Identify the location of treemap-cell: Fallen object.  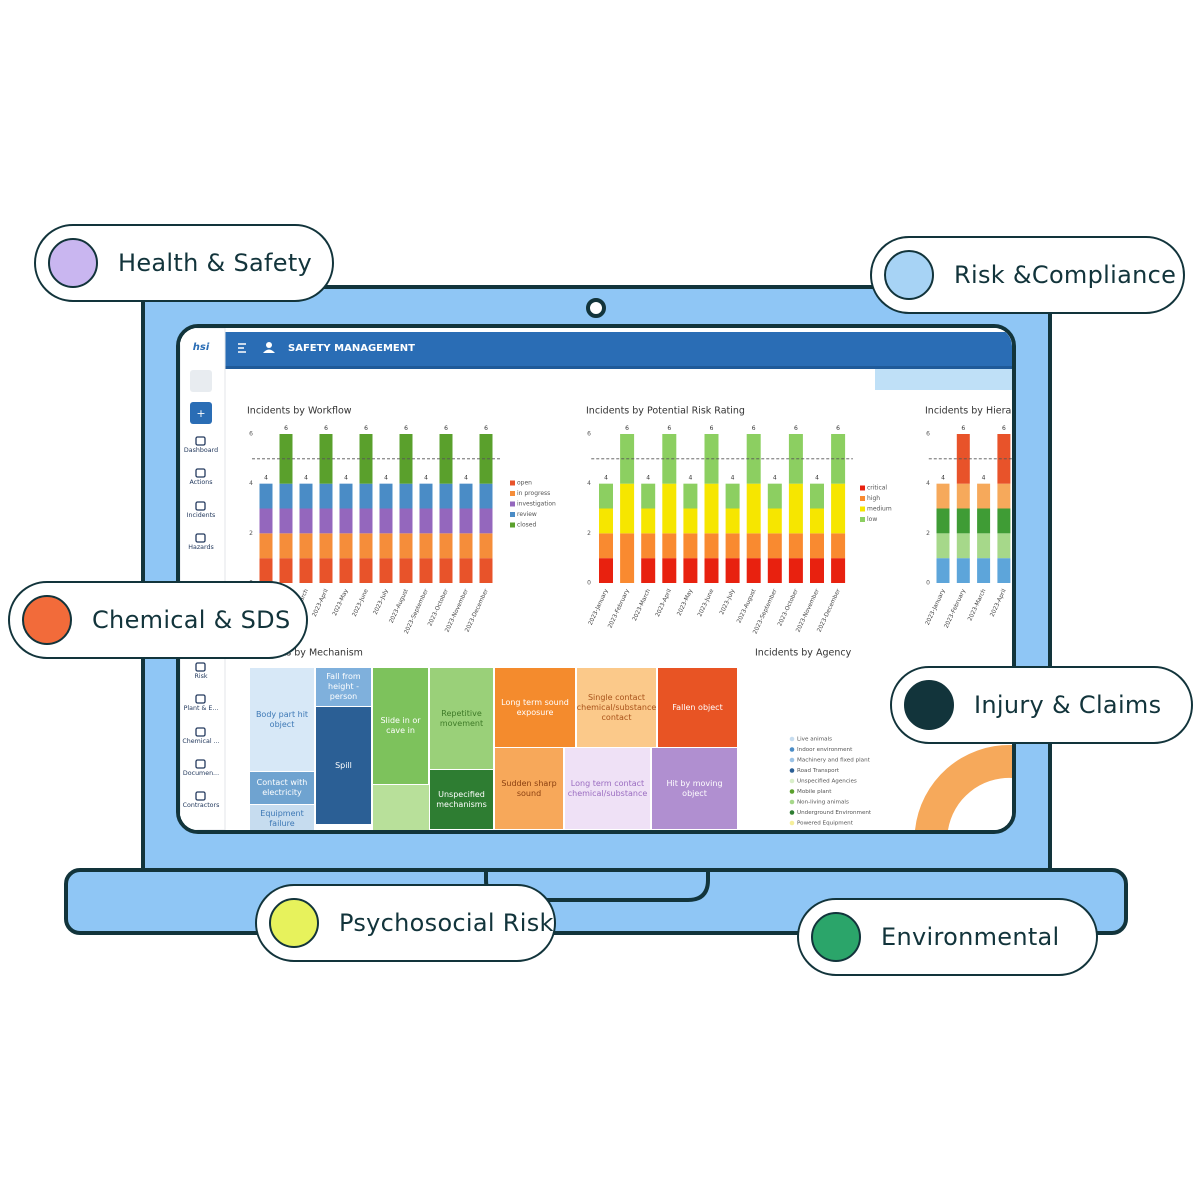
(698, 708).